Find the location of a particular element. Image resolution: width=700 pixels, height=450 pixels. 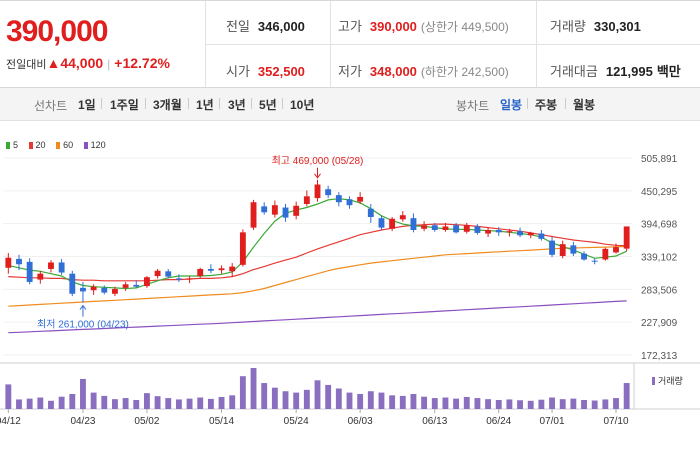

y-tick-label: 339,102 is located at coordinates (659, 258).